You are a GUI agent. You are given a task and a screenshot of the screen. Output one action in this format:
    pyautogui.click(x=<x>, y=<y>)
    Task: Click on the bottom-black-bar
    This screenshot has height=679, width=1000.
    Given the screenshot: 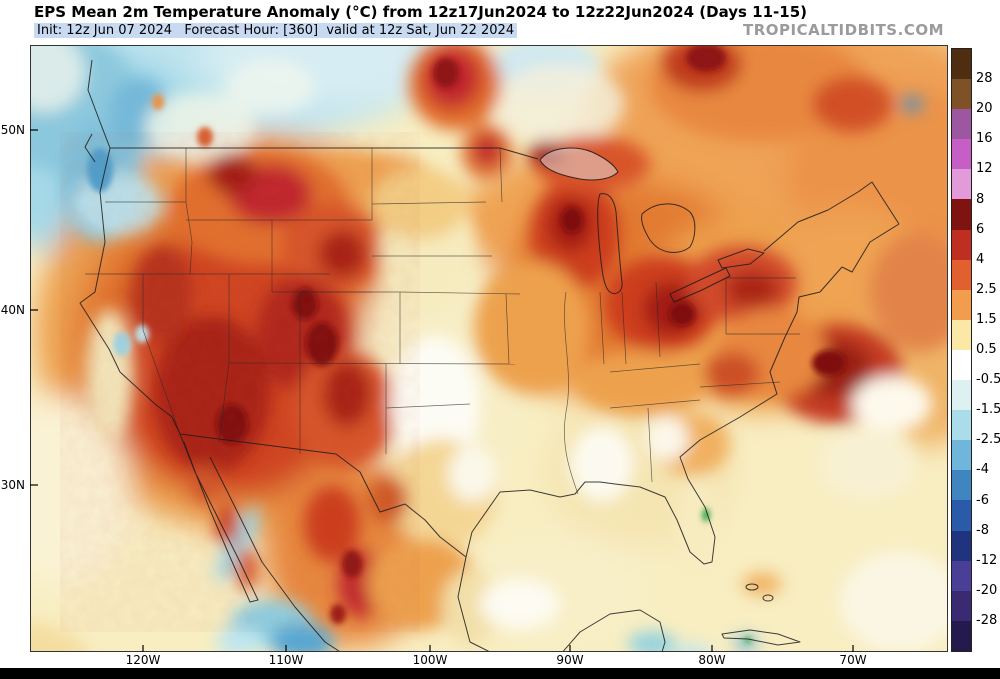 What is the action you would take?
    pyautogui.click(x=500, y=673)
    